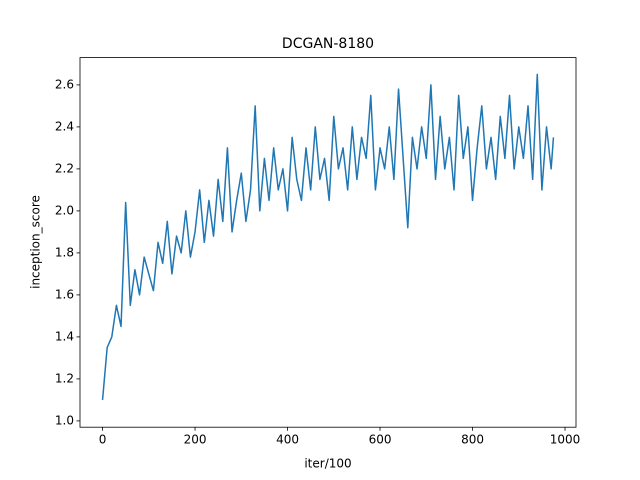  Describe the element at coordinates (328, 44) in the screenshot. I see `chart-title: DCGAN-8180` at that location.